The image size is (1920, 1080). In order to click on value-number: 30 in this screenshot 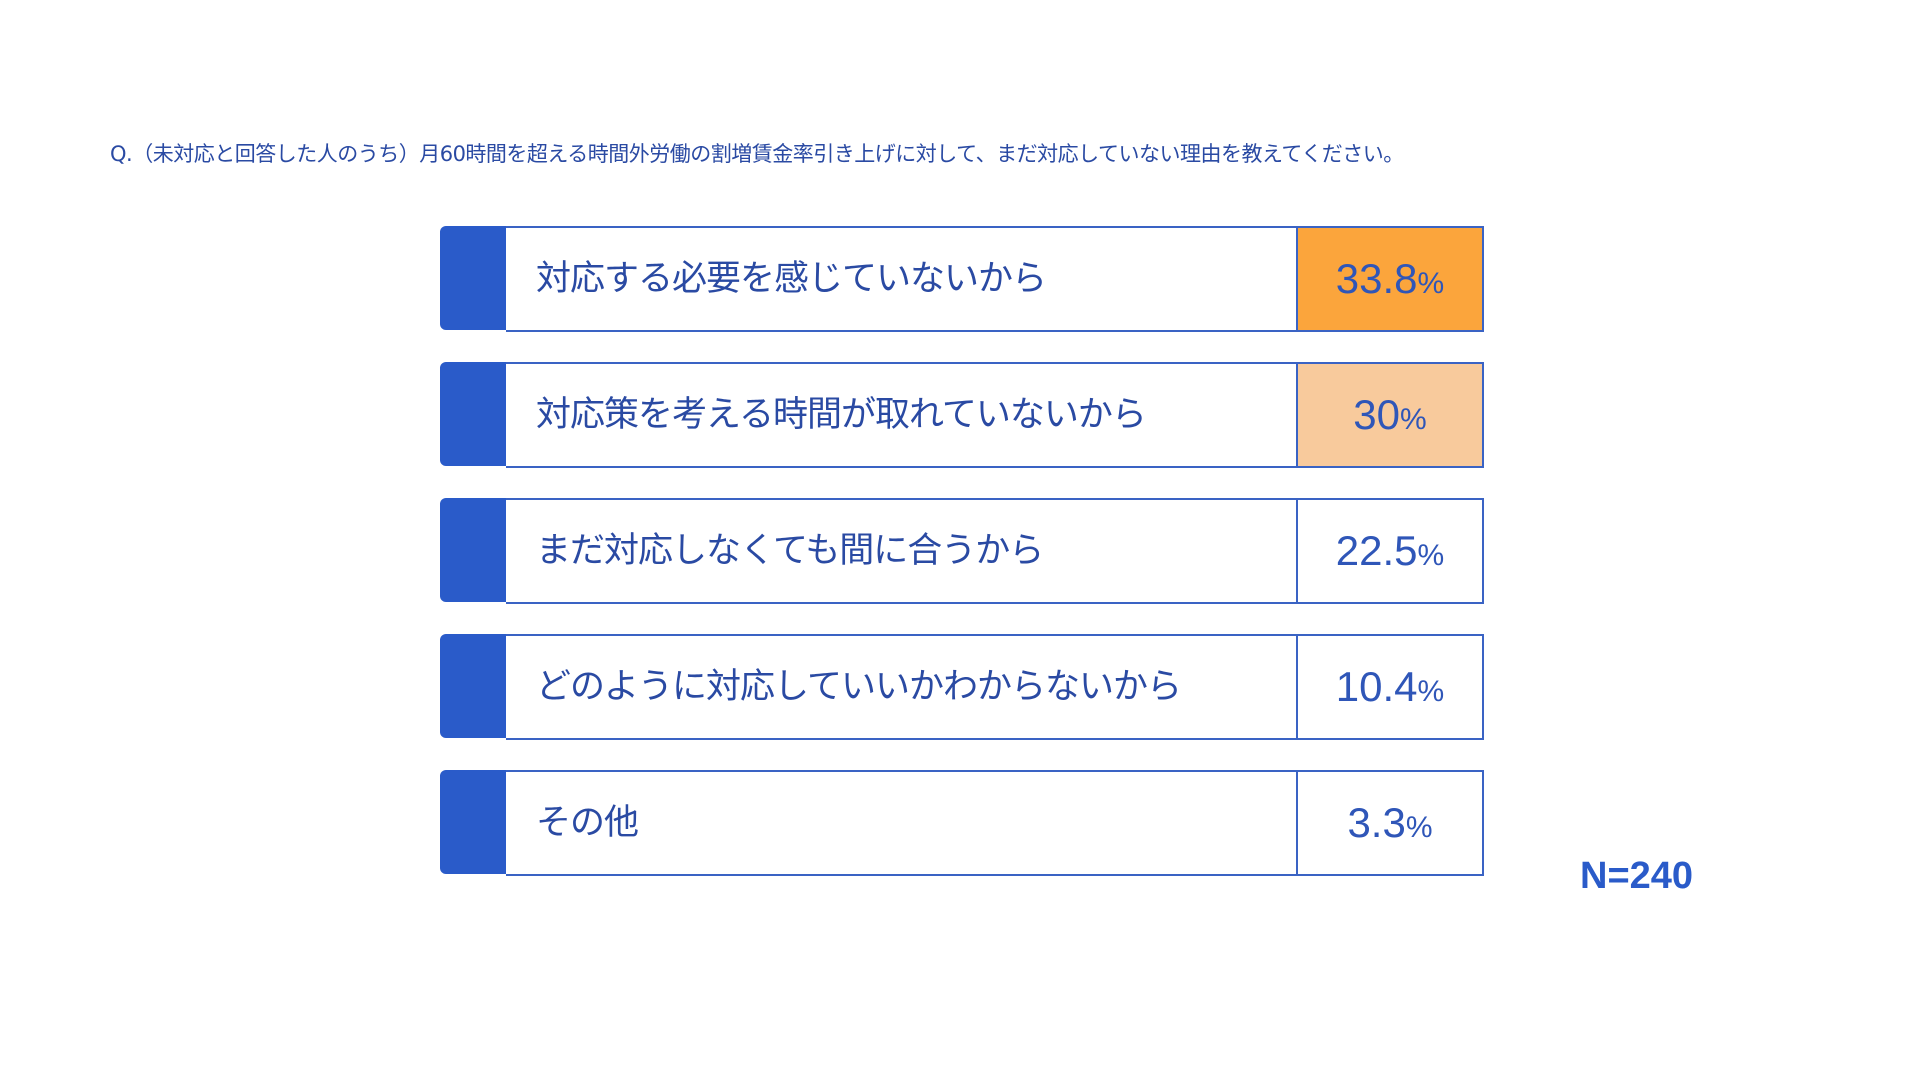, I will do `click(1377, 414)`.